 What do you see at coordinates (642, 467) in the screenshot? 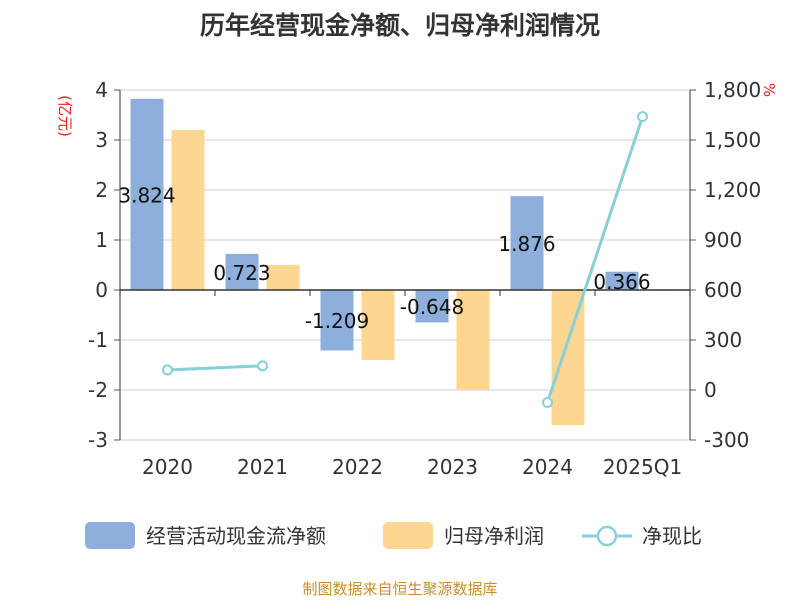
I see `x-tick-label: 2025Q1` at bounding box center [642, 467].